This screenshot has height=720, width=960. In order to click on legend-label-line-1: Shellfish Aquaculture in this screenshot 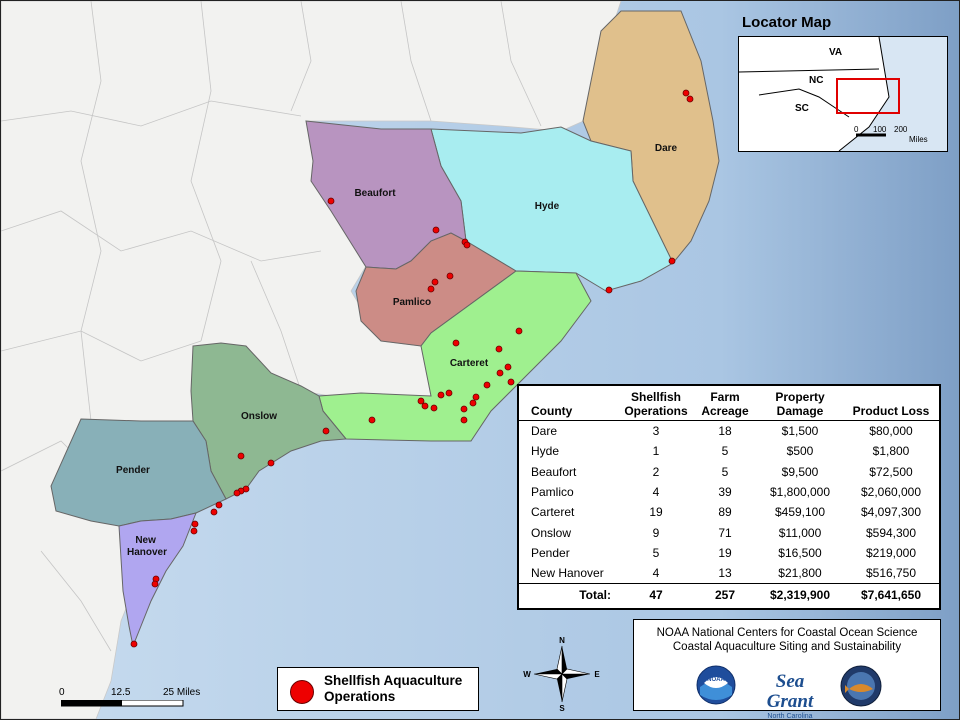, I will do `click(393, 680)`.